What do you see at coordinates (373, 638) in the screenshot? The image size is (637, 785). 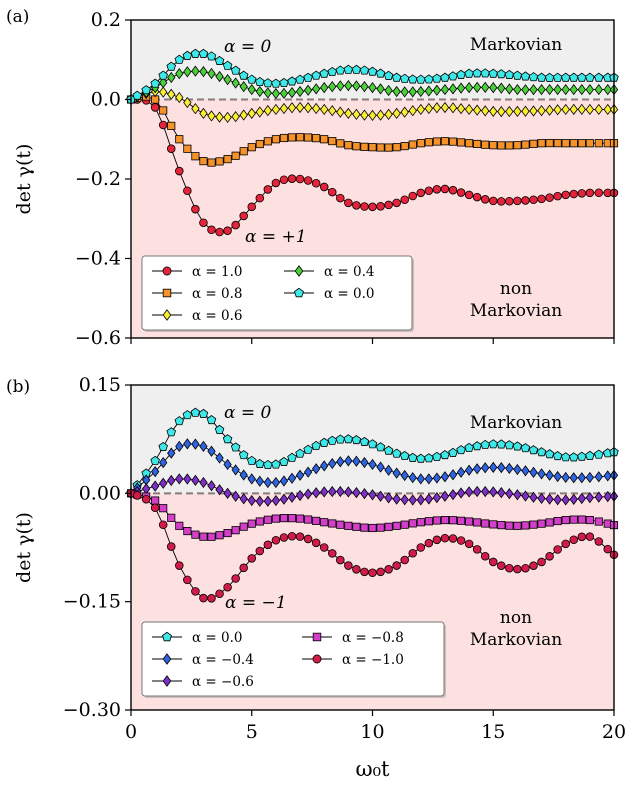 I see `legend-entry-label: α = −0.8` at bounding box center [373, 638].